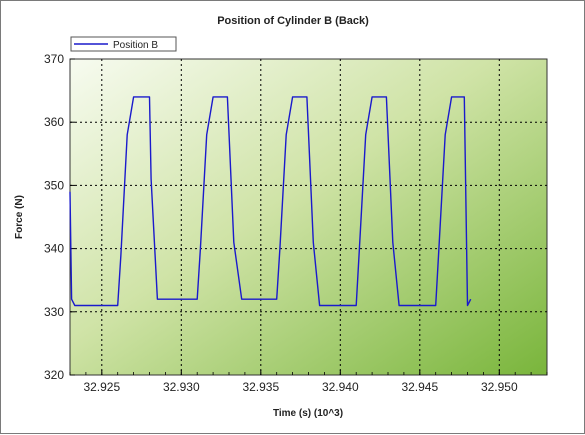  Describe the element at coordinates (54, 312) in the screenshot. I see `y-tick-label: 330` at that location.